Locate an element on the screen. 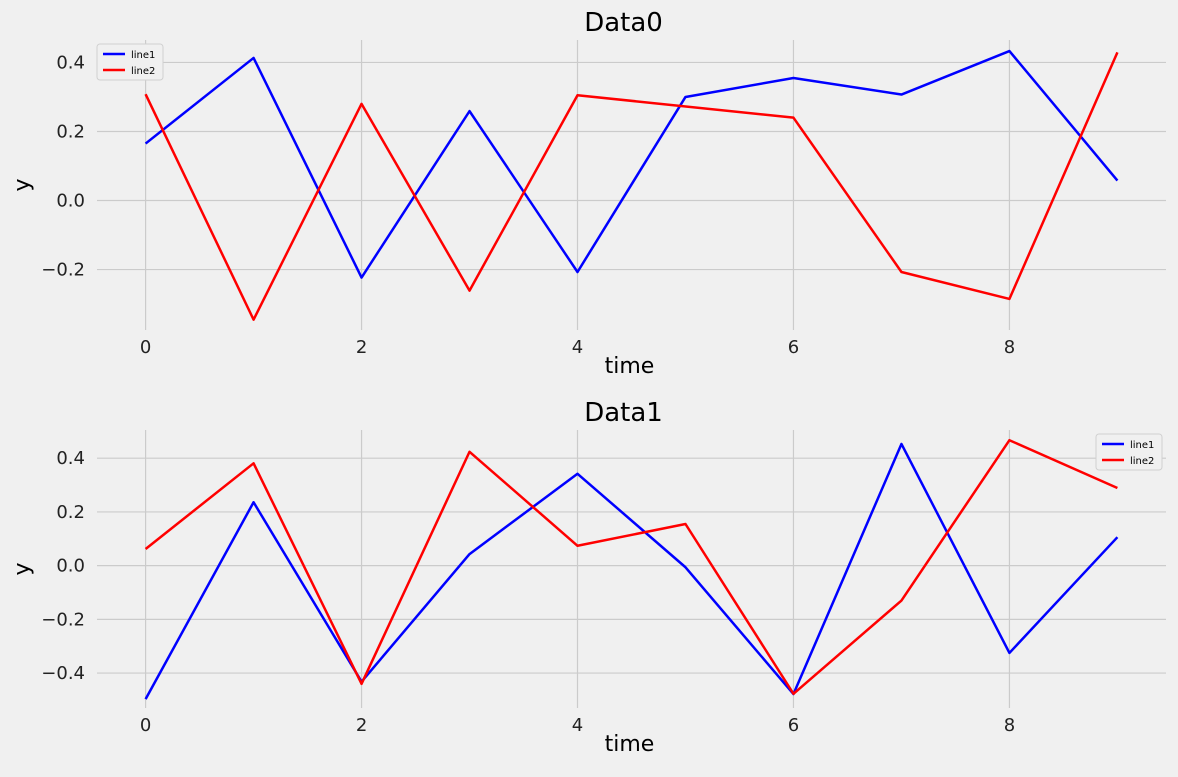  chart-title: Data0 is located at coordinates (623, 23).